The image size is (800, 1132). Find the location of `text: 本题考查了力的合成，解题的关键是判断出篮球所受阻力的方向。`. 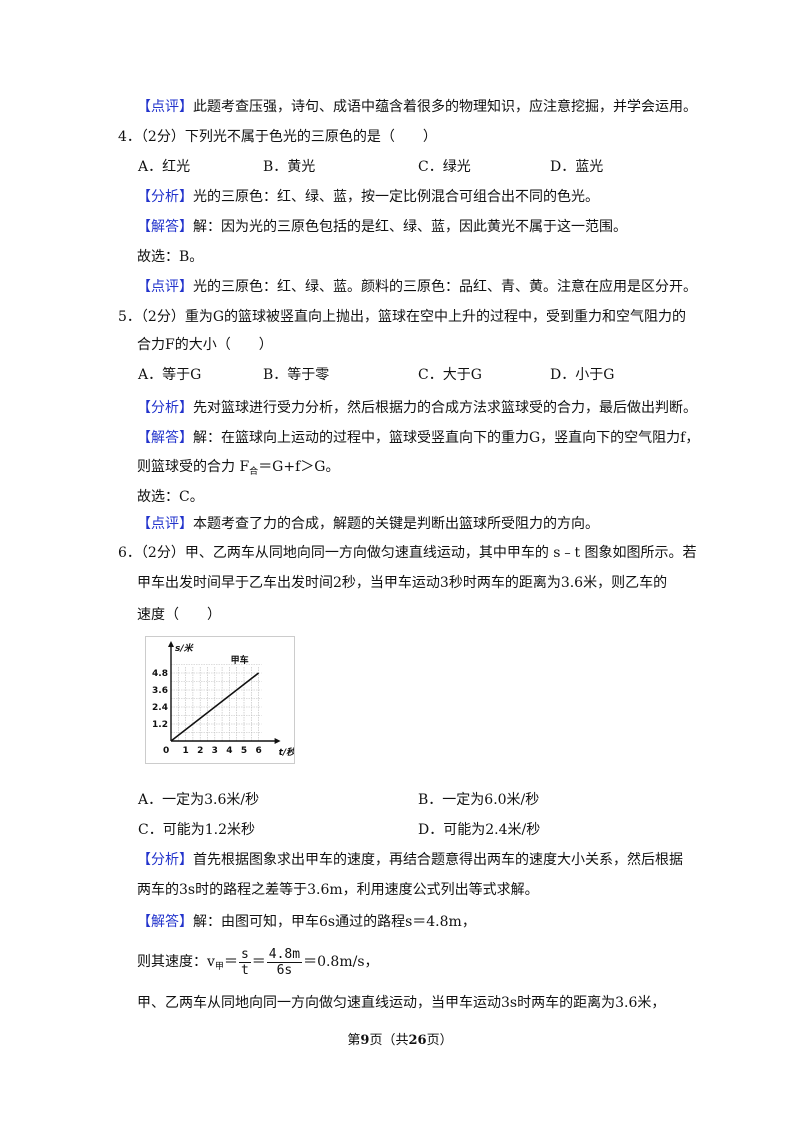

text: 本题考查了力的合成，解题的关键是判断出篮球所受阻力的方向。 is located at coordinates (396, 524).